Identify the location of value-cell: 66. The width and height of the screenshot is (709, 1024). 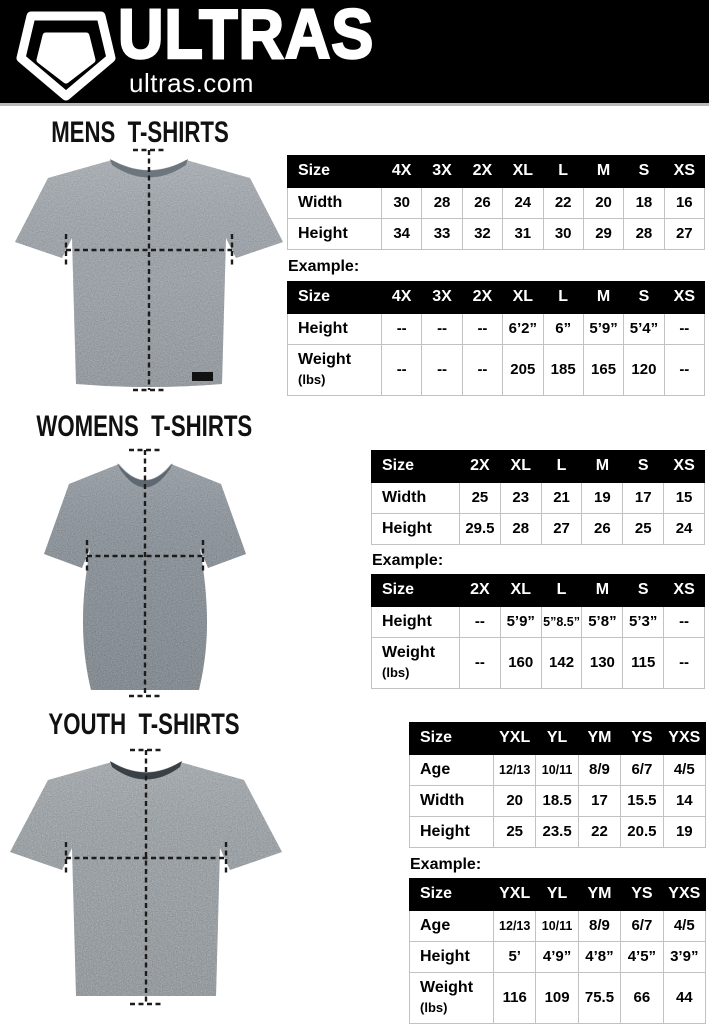
(642, 998).